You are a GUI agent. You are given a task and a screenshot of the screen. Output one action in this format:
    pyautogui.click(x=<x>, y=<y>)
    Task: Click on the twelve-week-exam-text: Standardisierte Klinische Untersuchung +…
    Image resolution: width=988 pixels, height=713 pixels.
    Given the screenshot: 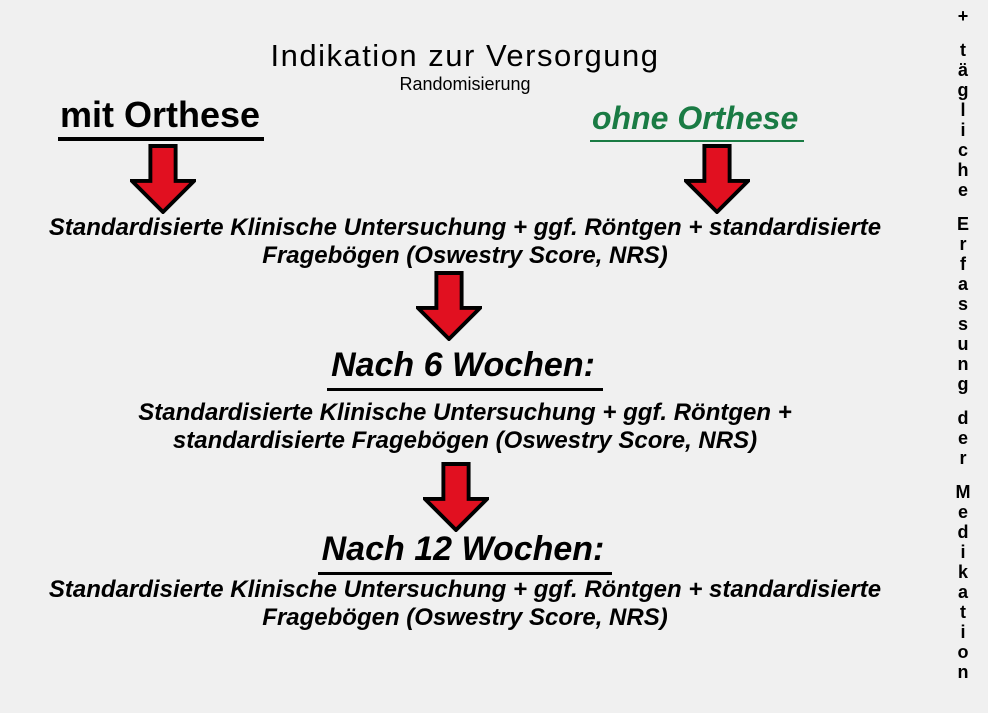 What is the action you would take?
    pyautogui.click(x=465, y=604)
    